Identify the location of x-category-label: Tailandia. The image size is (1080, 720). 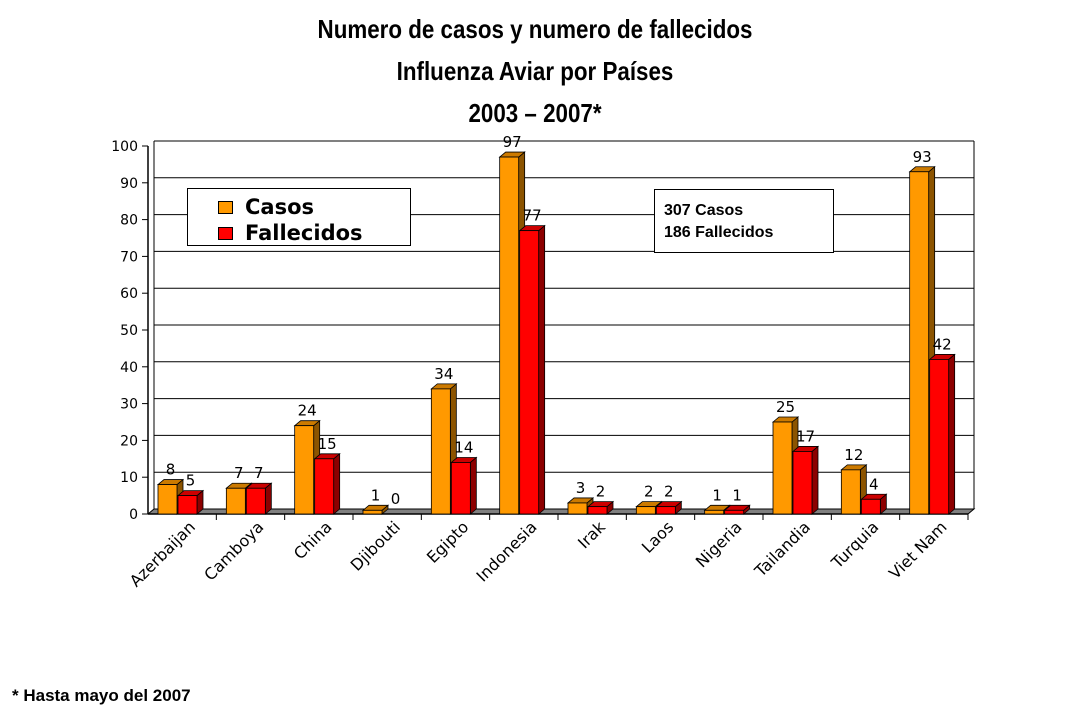
(782, 549).